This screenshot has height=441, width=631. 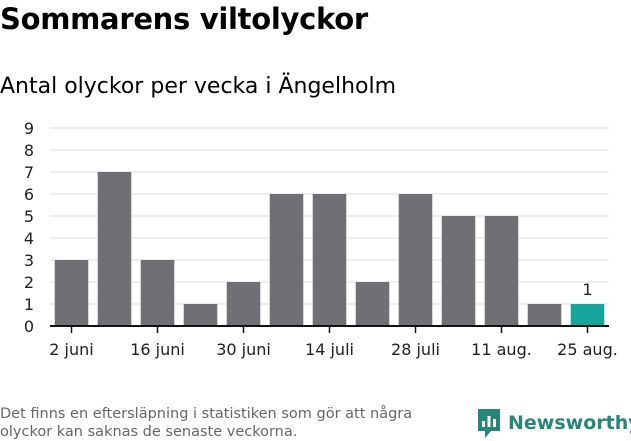 What do you see at coordinates (489, 423) in the screenshot?
I see `newsworthy-icon` at bounding box center [489, 423].